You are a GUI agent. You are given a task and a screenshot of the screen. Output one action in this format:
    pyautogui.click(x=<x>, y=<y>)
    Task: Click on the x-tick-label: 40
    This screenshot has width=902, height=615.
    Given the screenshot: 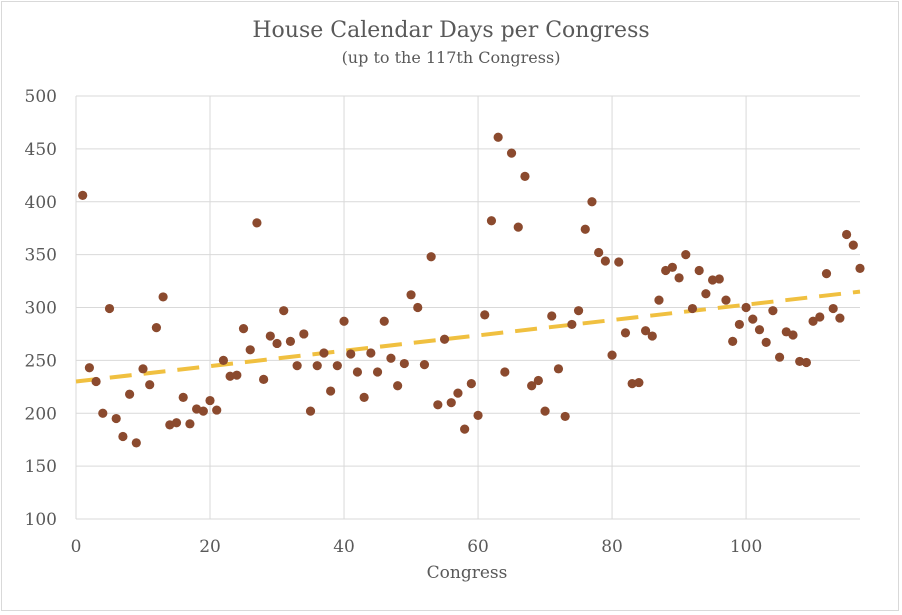 What is the action you would take?
    pyautogui.click(x=344, y=547)
    